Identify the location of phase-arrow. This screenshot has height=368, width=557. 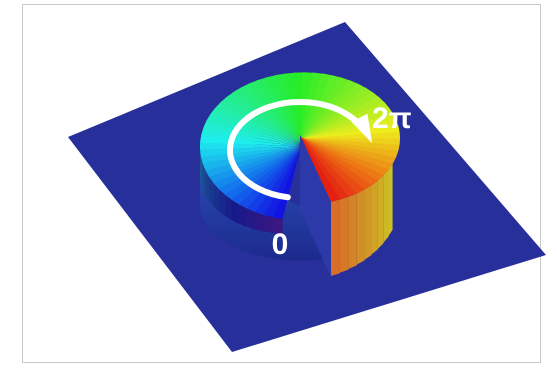
(297, 150).